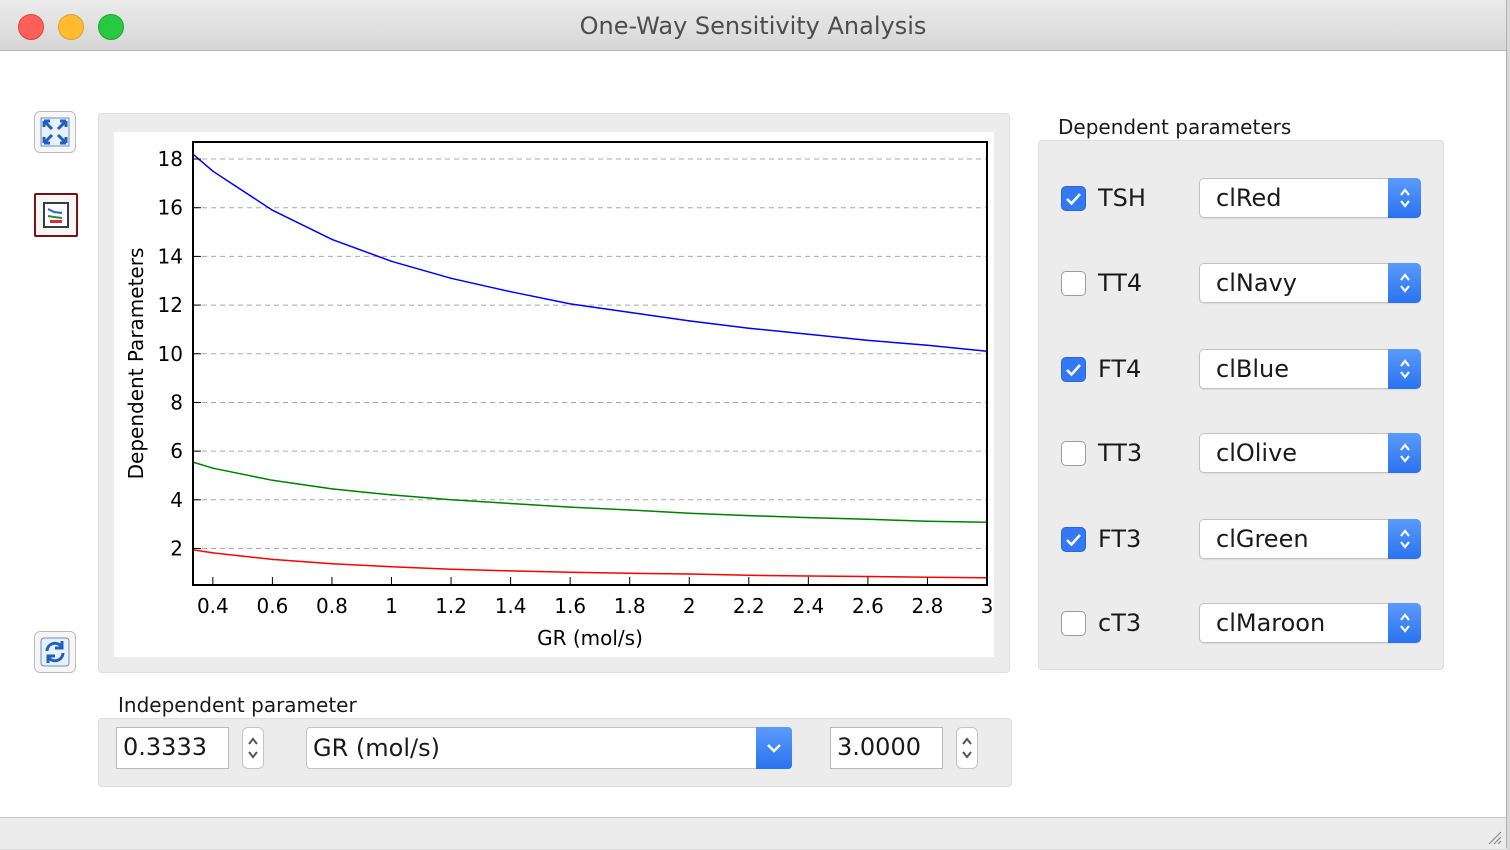  Describe the element at coordinates (1310, 198) in the screenshot. I see `tsh-color-select: clRed` at that location.